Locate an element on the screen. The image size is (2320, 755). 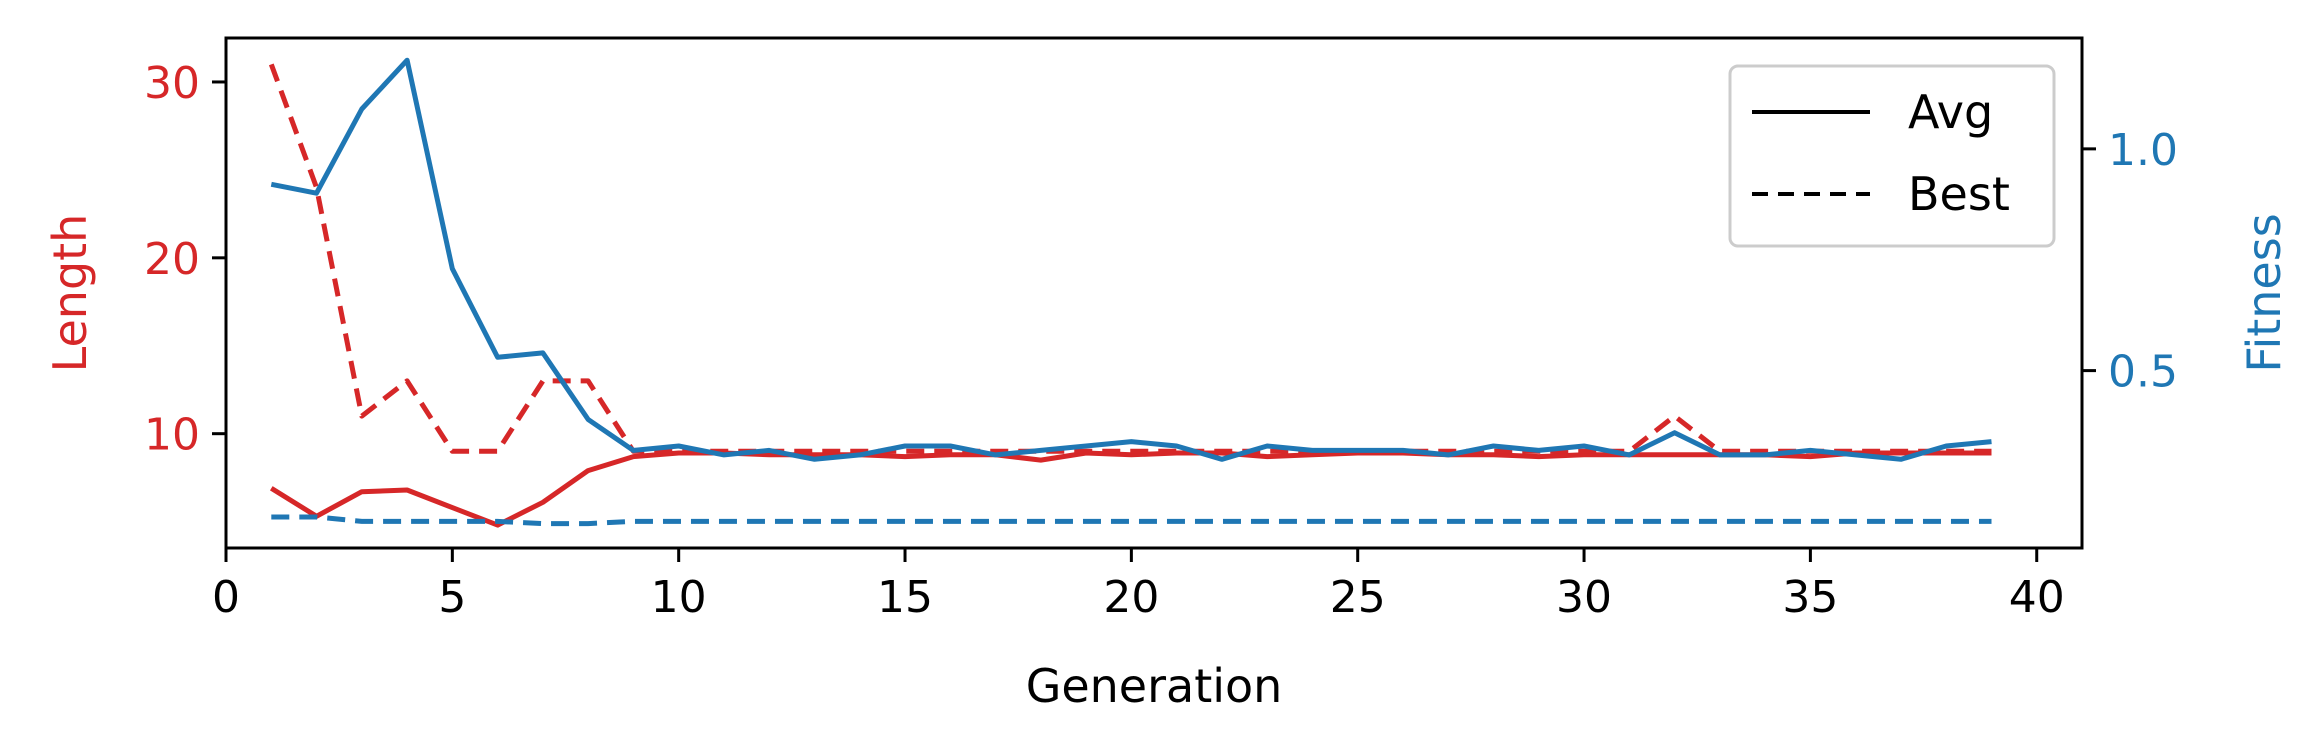
left-y-tick-label: 20 is located at coordinates (172, 259).